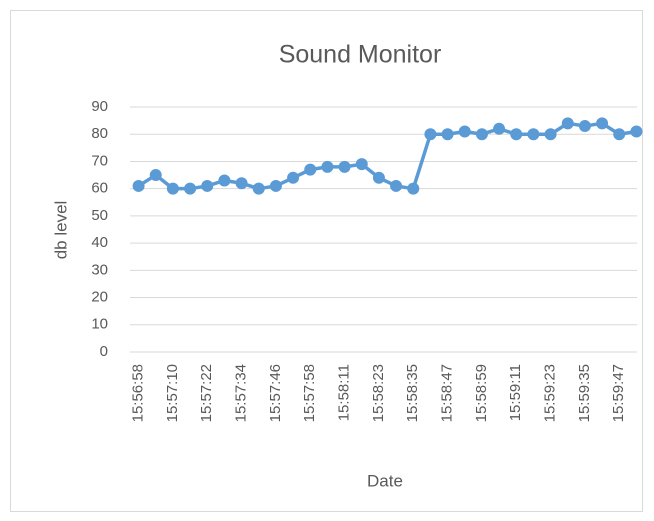 Image resolution: width=654 pixels, height=521 pixels. Describe the element at coordinates (138, 393) in the screenshot. I see `x-tick-label: 15:56:58` at that location.